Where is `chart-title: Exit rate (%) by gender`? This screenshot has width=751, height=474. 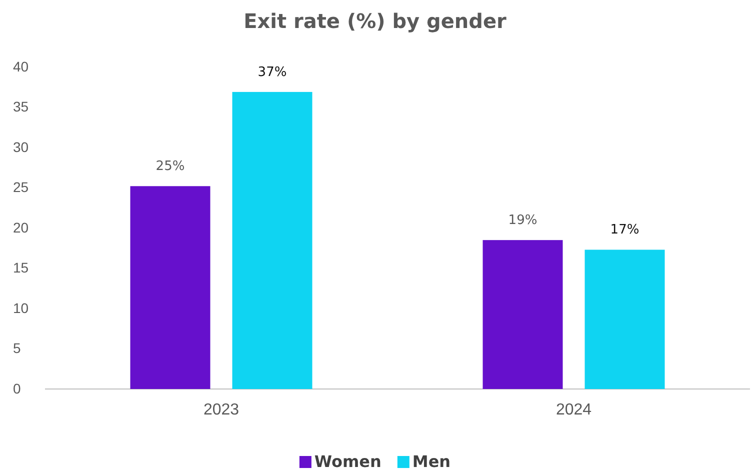 chart-title: Exit rate (%) by gender is located at coordinates (375, 21).